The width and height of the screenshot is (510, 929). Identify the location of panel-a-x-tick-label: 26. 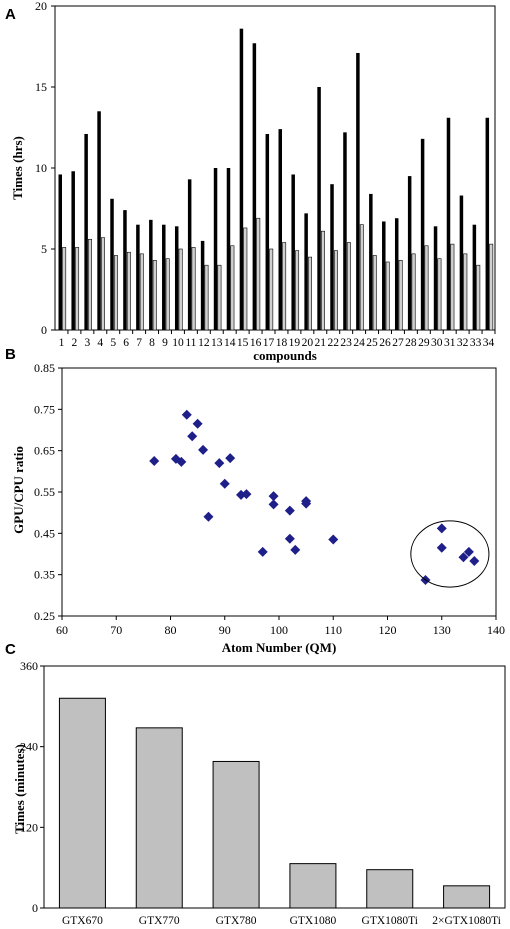
(385, 343).